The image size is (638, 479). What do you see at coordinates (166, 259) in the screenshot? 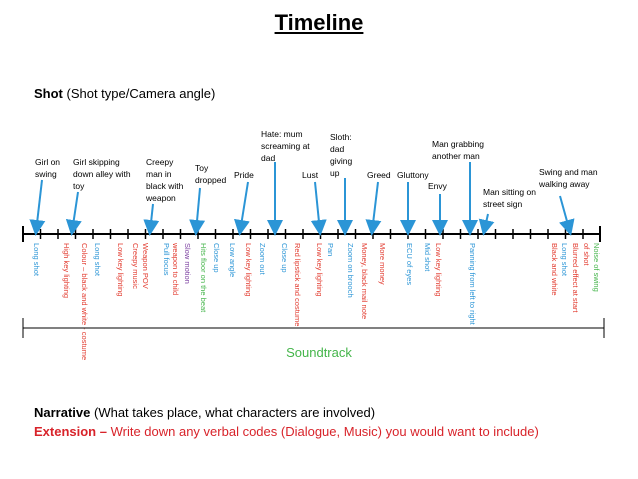
I see `shot-note: Pull focus` at bounding box center [166, 259].